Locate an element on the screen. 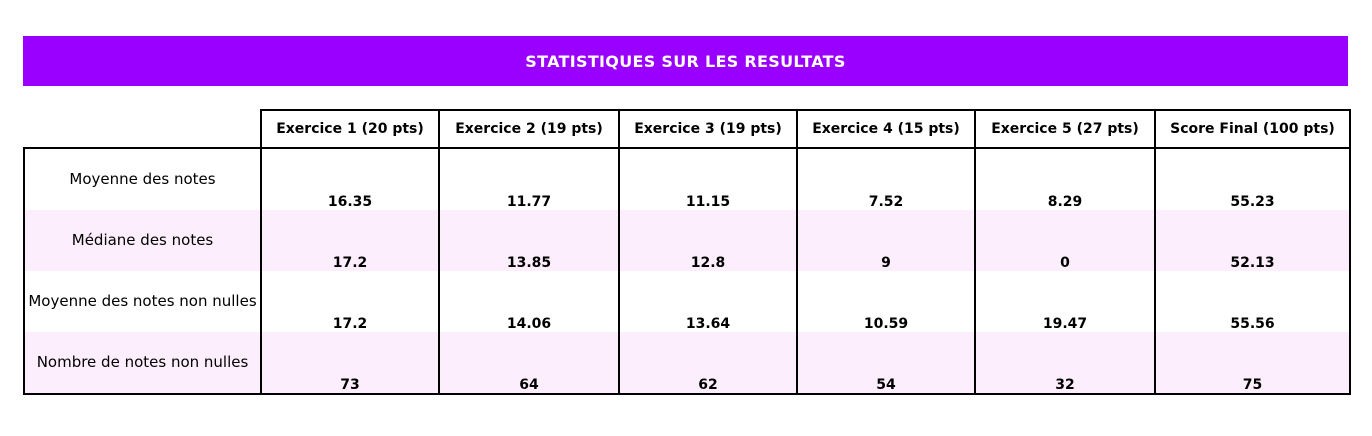 The image size is (1372, 436). value-cell: 13.85 is located at coordinates (529, 240).